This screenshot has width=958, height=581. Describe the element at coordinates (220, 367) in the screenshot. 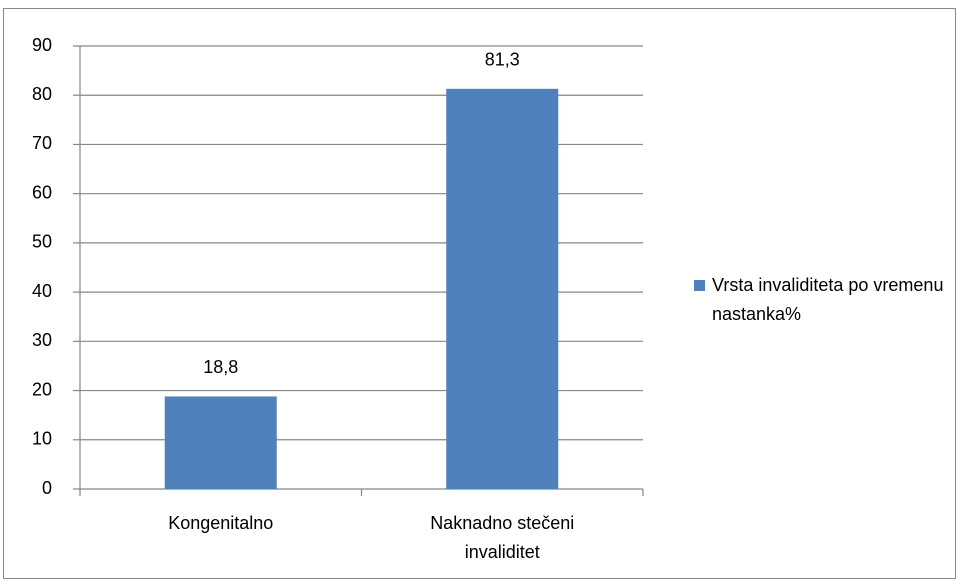

I see `data-label: 18,8` at that location.